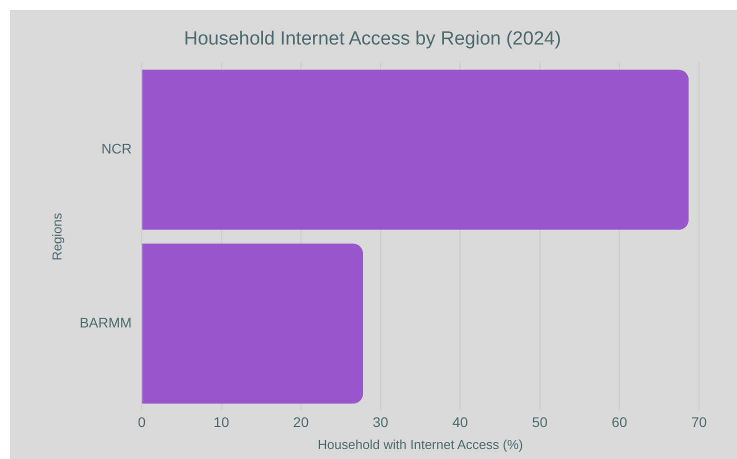  Describe the element at coordinates (56, 236) in the screenshot. I see `y-axis-title: Regions` at that location.